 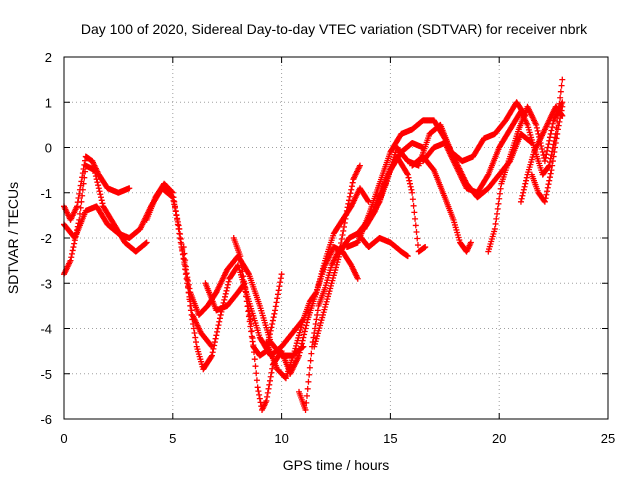 What do you see at coordinates (499, 438) in the screenshot?
I see `x-tick-label: 20` at bounding box center [499, 438].